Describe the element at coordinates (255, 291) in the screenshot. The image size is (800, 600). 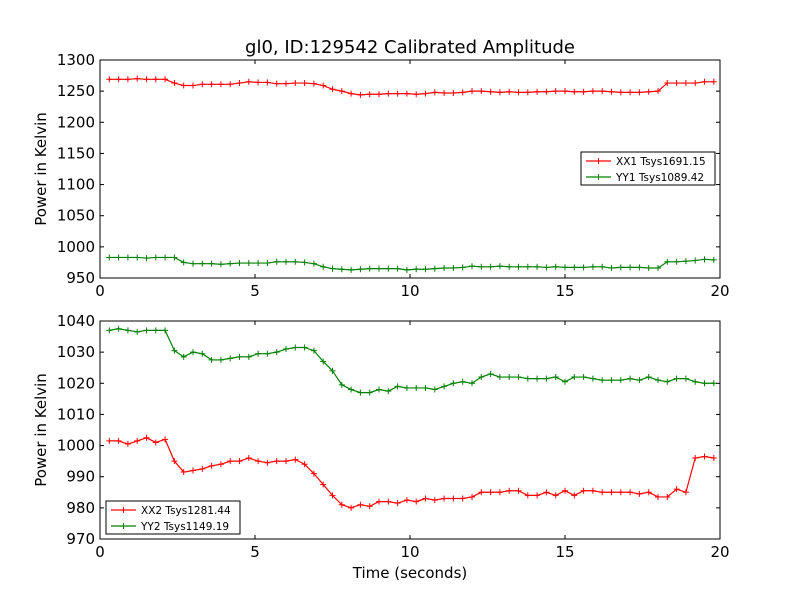
I see `top-plot-x-tick-label: 5` at that location.